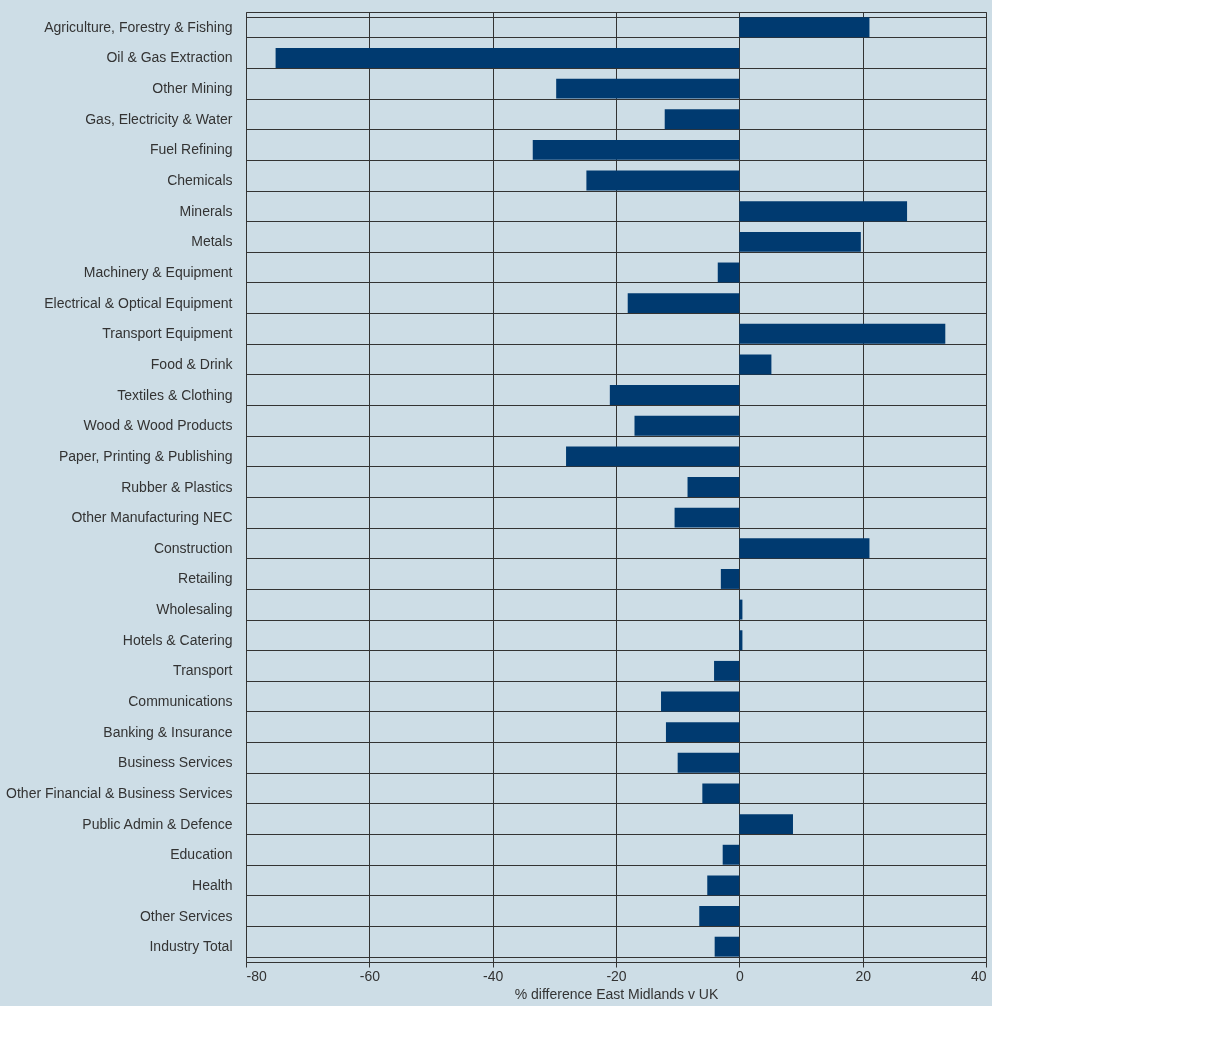 The width and height of the screenshot is (1226, 1045). Describe the element at coordinates (201, 854) in the screenshot. I see `y-tick-label: Education` at that location.